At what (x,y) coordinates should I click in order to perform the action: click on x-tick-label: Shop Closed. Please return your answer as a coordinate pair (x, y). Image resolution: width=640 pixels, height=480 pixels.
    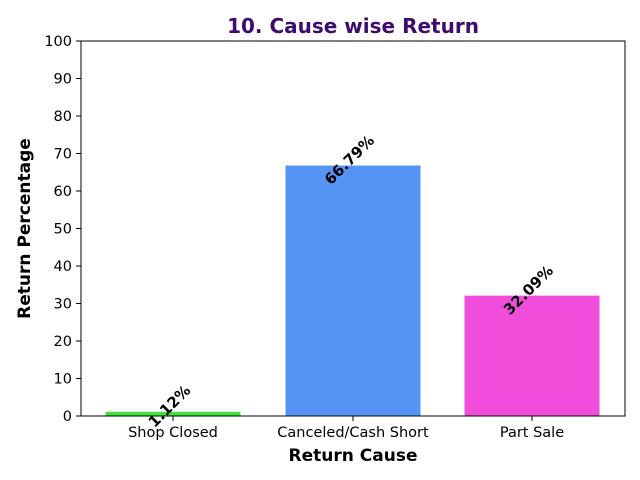
    Looking at the image, I should click on (173, 433).